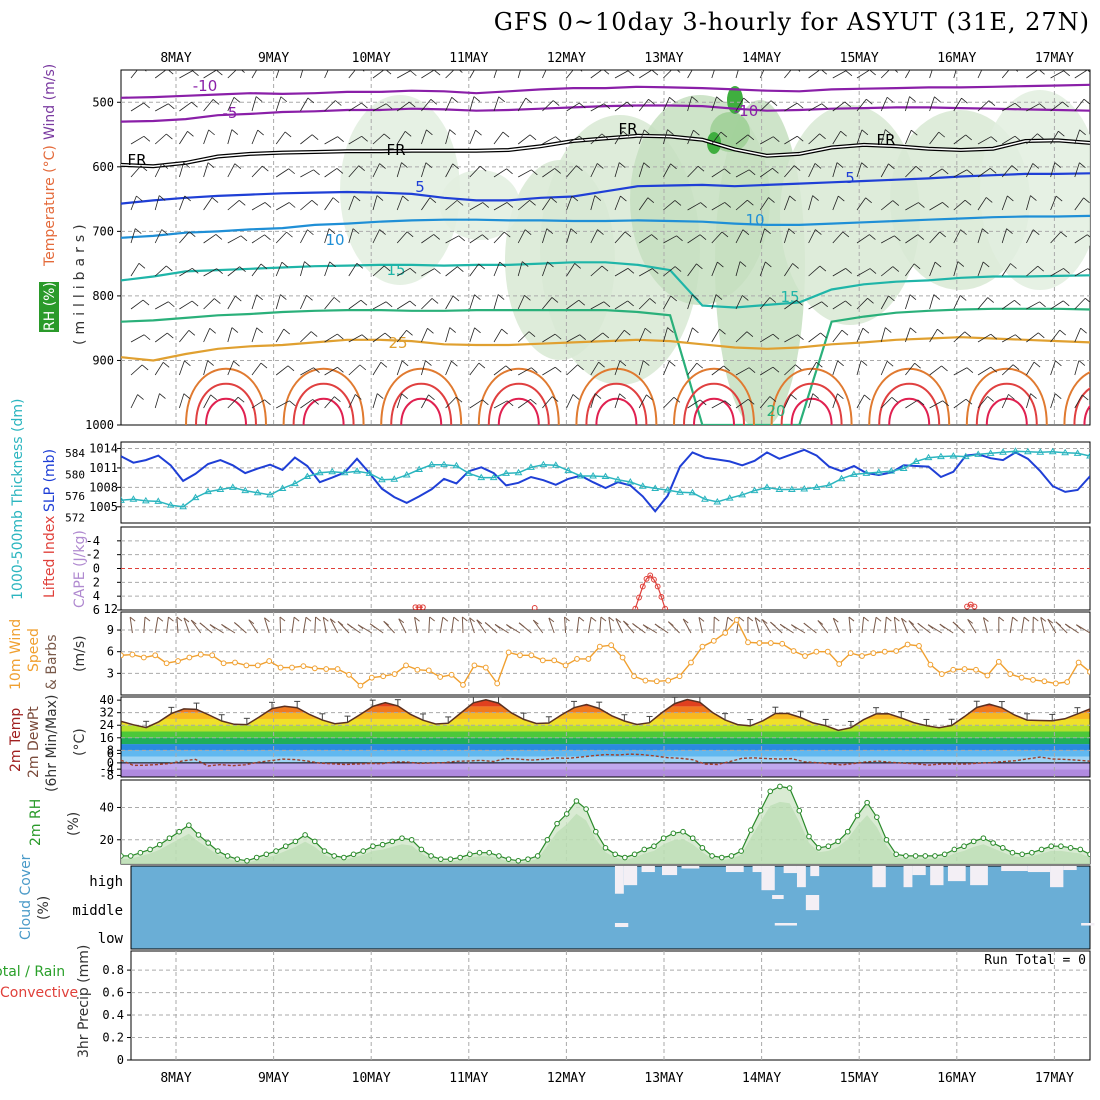 The image size is (1100, 1100). Describe the element at coordinates (93, 555) in the screenshot. I see `tick-label: -2` at that location.